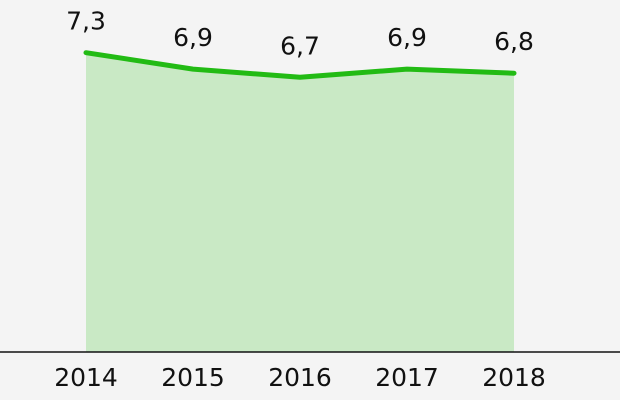 The image size is (620, 400). What do you see at coordinates (407, 377) in the screenshot?
I see `x-tick-label: 2017` at bounding box center [407, 377].